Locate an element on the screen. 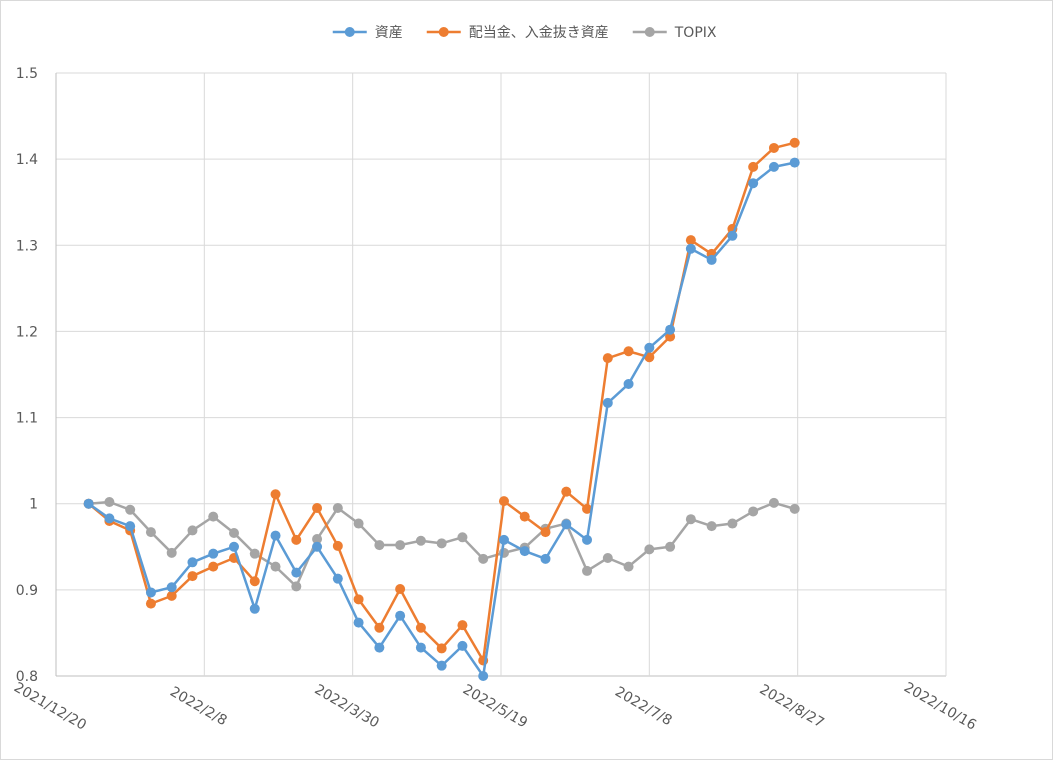  y-tick-label: 1.4 is located at coordinates (27, 160).